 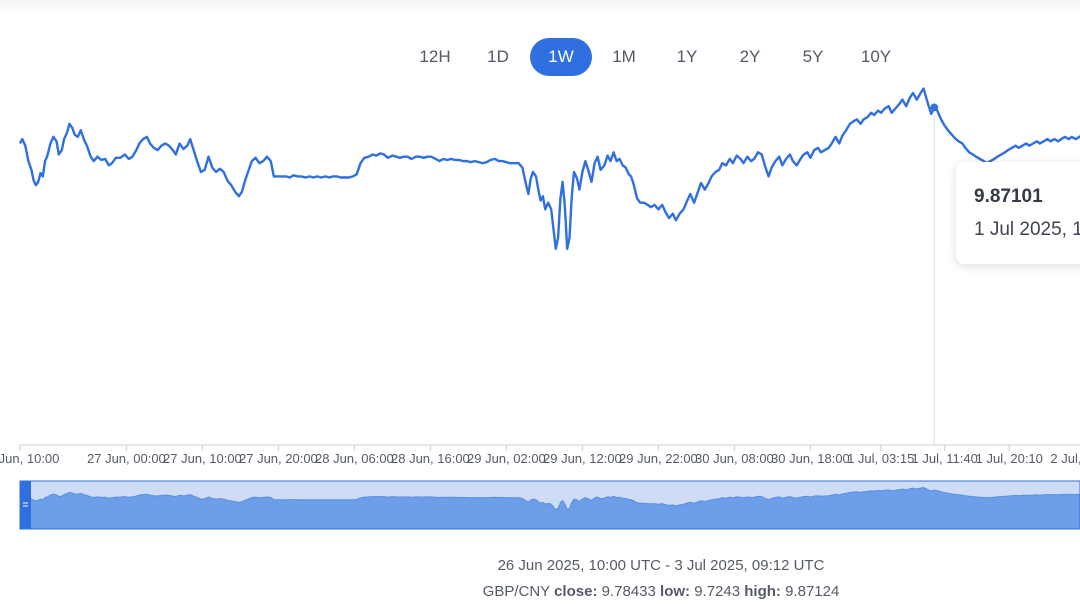 What do you see at coordinates (876, 57) in the screenshot?
I see `range-button-10y: 10Y` at bounding box center [876, 57].